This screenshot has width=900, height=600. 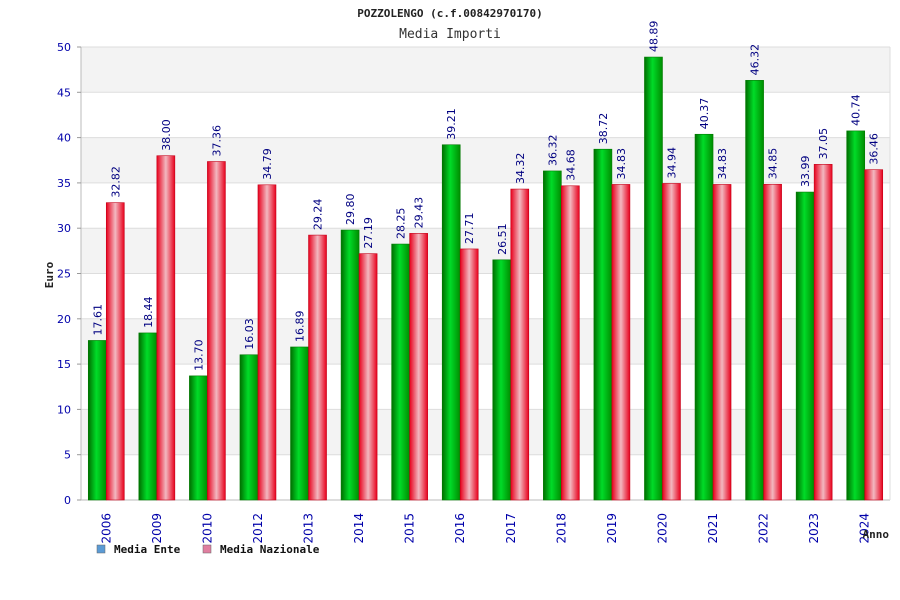 What do you see at coordinates (662, 528) in the screenshot?
I see `x-tick-label: 2020` at bounding box center [662, 528].